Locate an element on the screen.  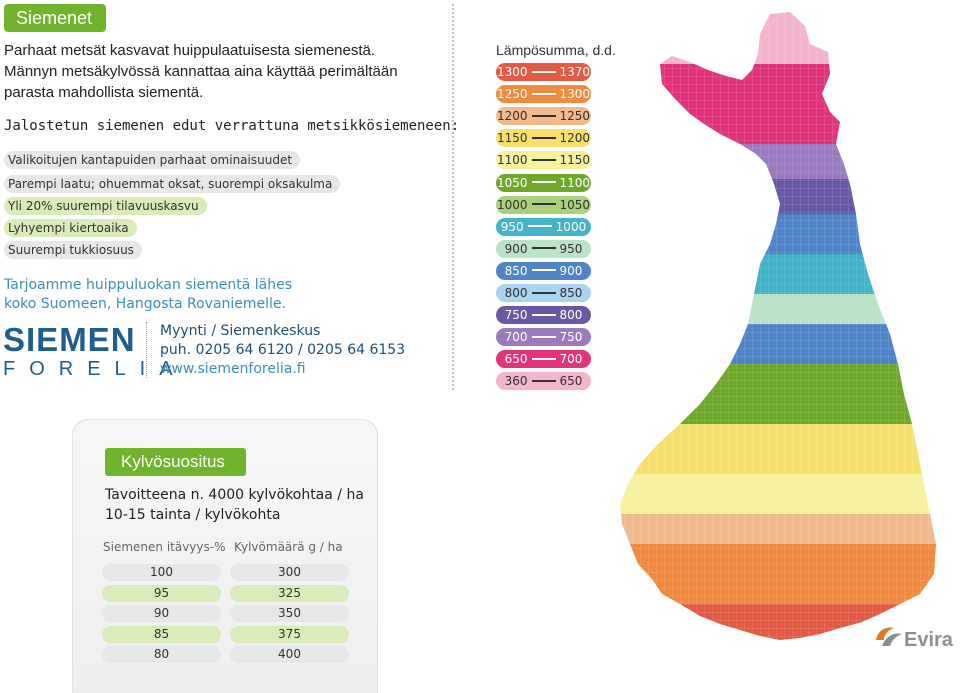
legend-range-from: 1050 is located at coordinates (512, 182).